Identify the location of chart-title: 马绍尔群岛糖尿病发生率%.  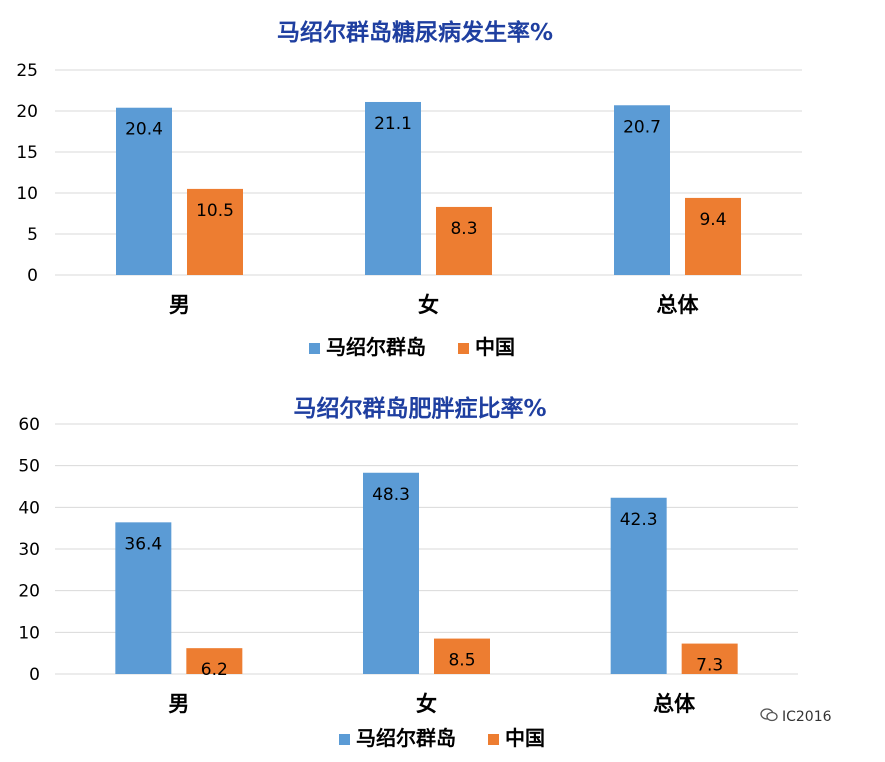
(415, 32).